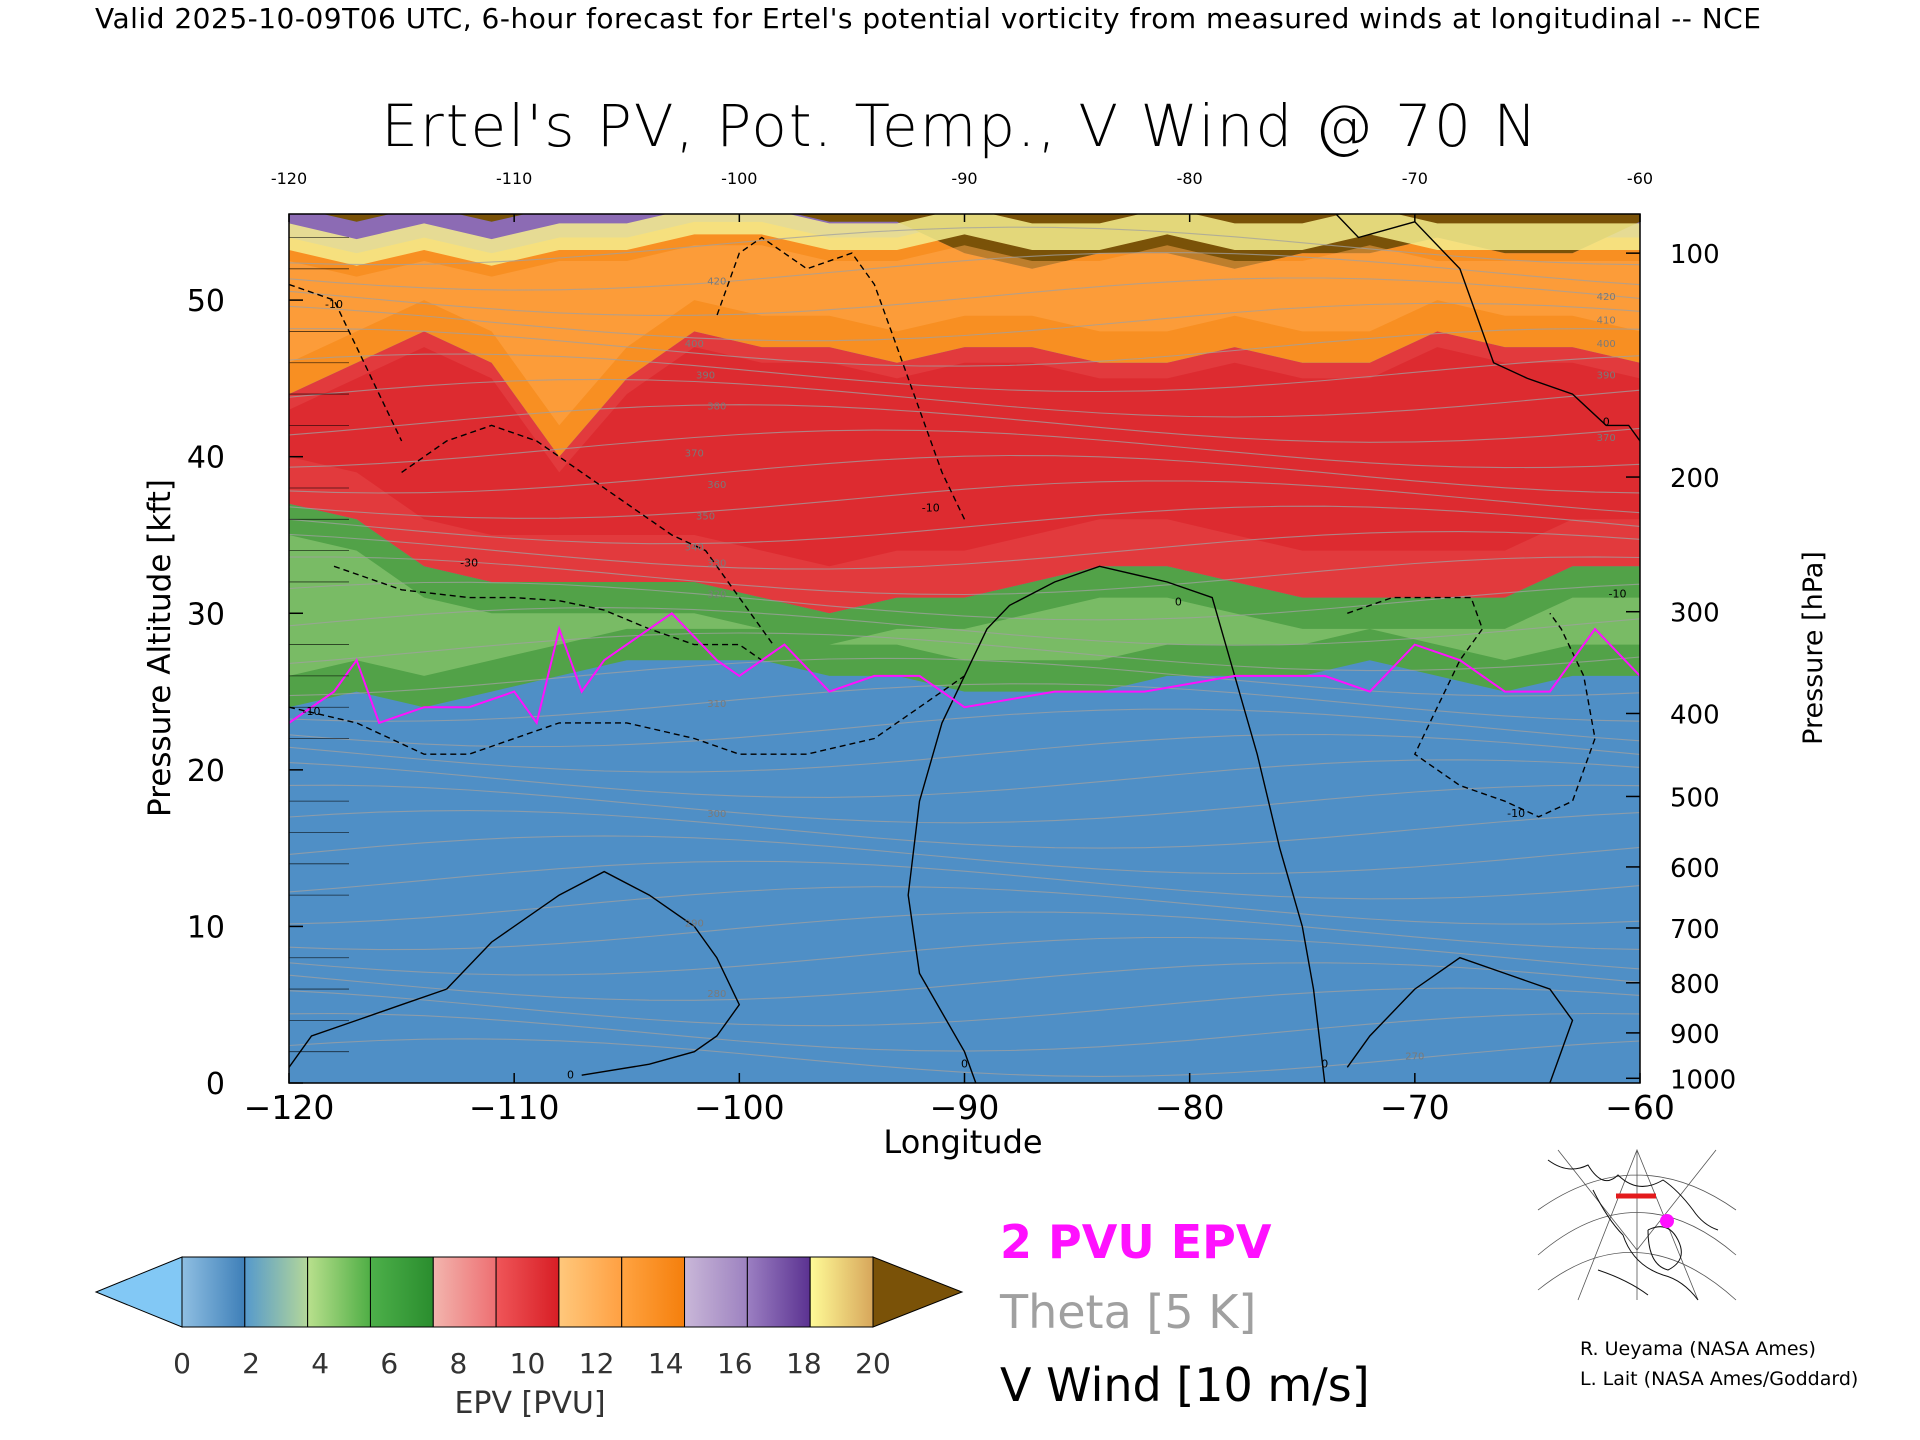 This screenshot has width=1920, height=1440. Describe the element at coordinates (1606, 321) in the screenshot. I see `theta-contour-label: 410` at that location.